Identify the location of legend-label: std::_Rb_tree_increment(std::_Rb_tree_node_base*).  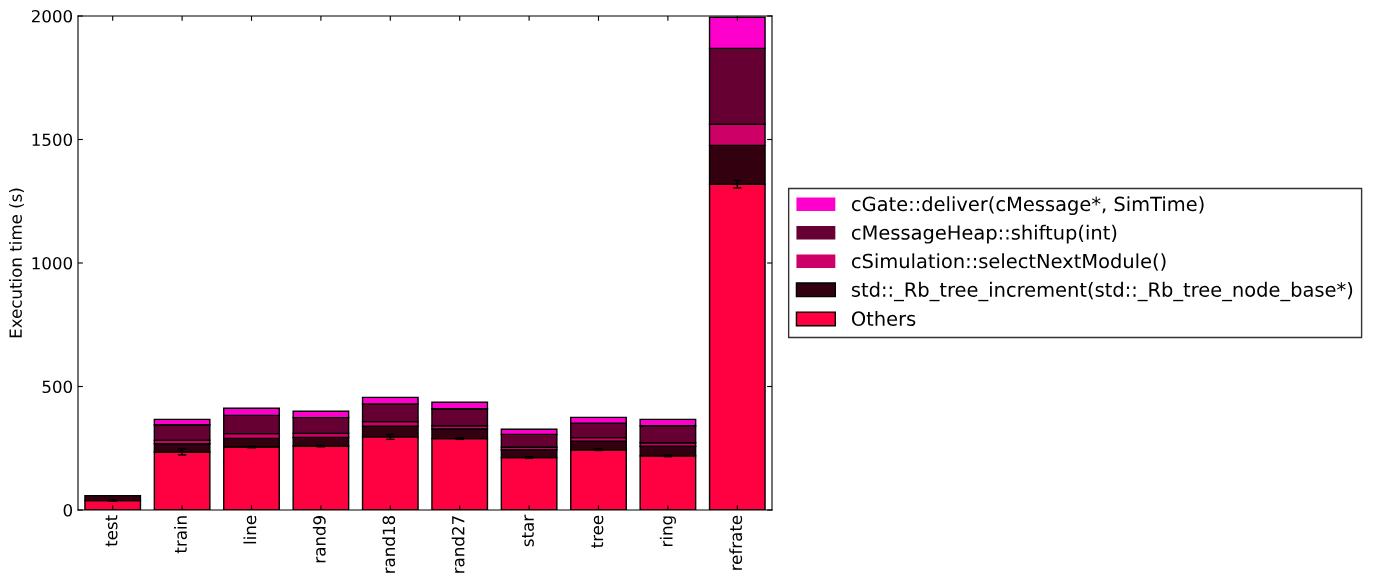
(1102, 291).